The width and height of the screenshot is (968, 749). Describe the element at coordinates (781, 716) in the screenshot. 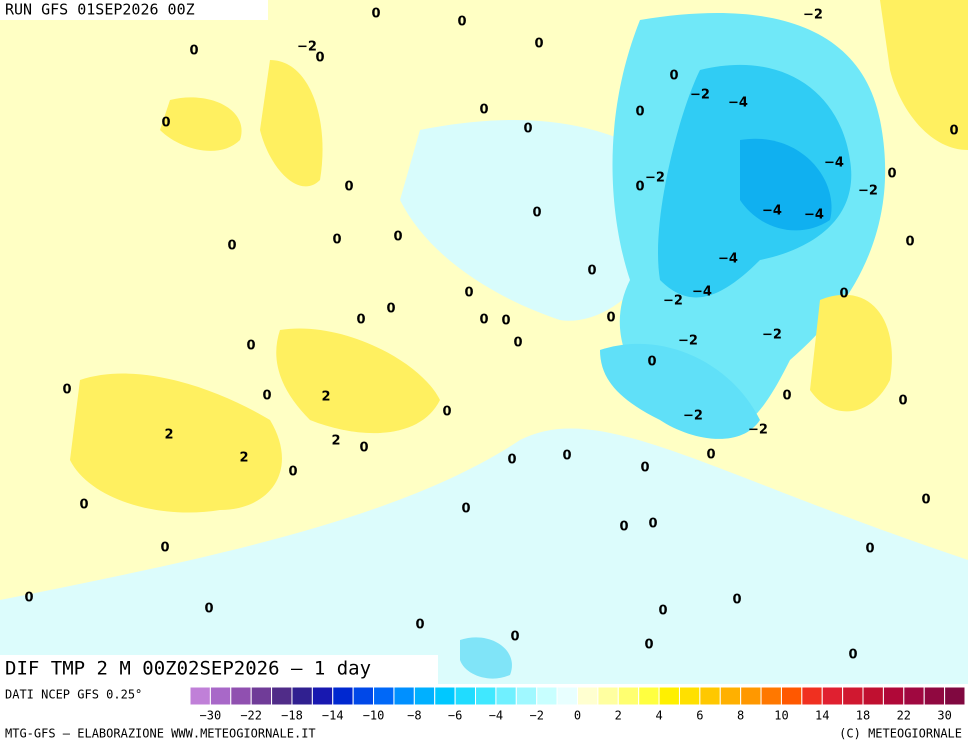

I see `legend-label: 10` at that location.